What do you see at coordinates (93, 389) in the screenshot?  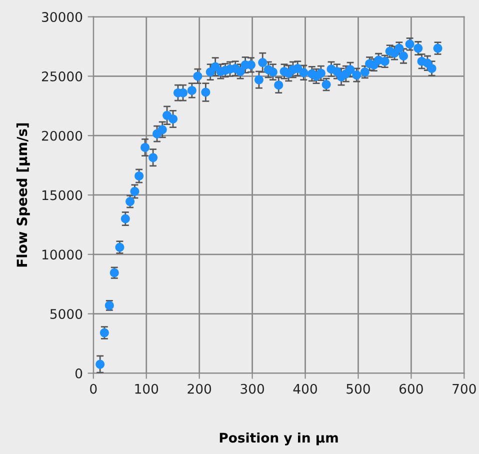 I see `x-tick-label: 0` at bounding box center [93, 389].